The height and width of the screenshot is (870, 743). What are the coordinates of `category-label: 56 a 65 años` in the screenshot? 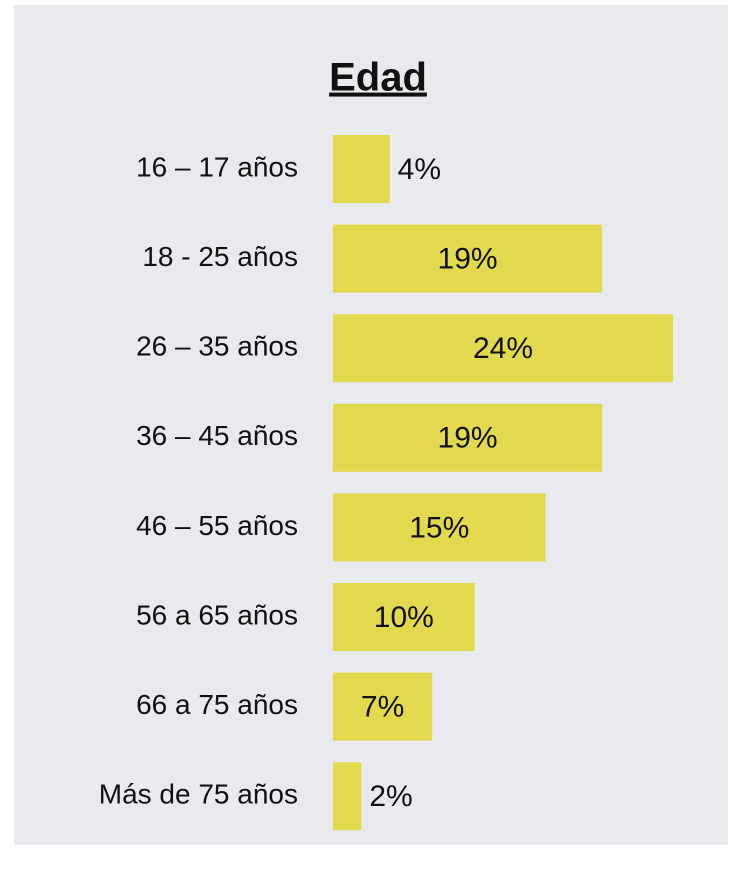 It's located at (217, 614).